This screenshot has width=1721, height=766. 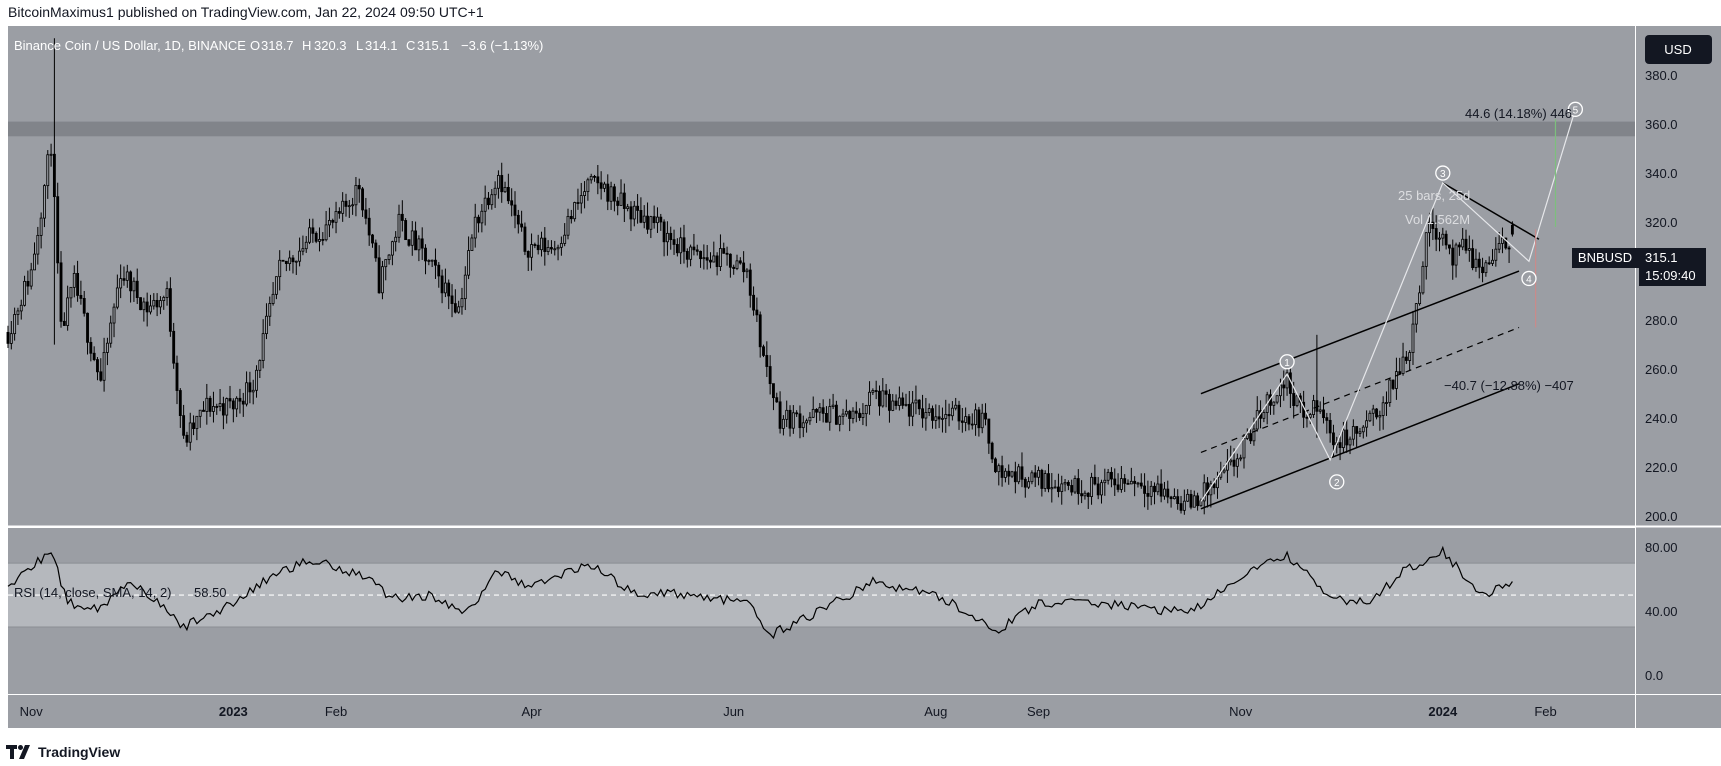 What do you see at coordinates (1529, 278) in the screenshot?
I see `wave-label-circle` at bounding box center [1529, 278].